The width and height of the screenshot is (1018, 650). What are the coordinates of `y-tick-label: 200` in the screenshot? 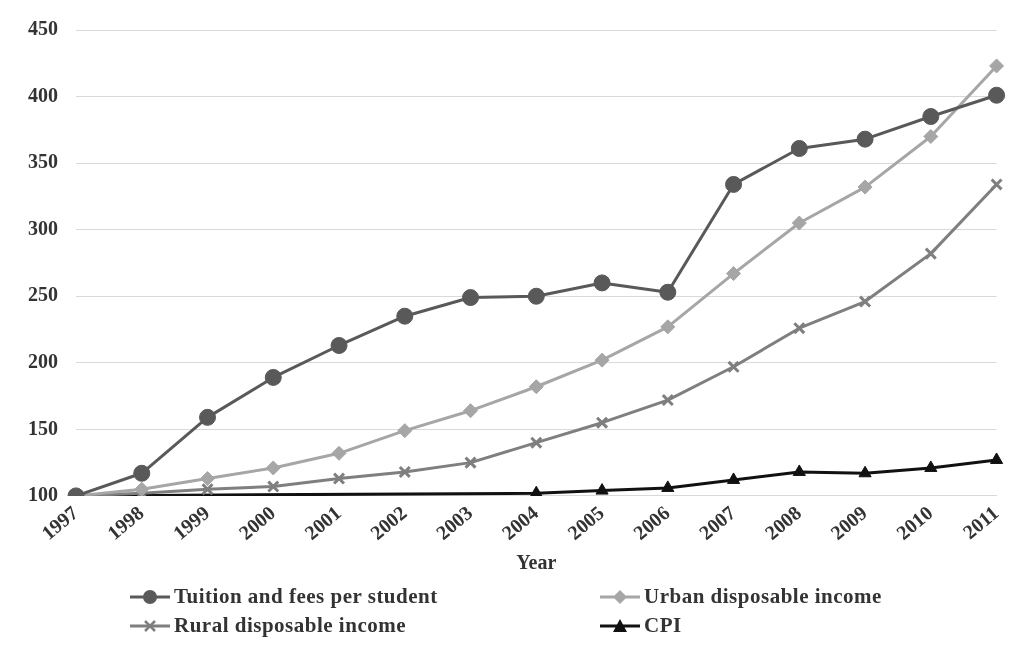 It's located at (43, 360).